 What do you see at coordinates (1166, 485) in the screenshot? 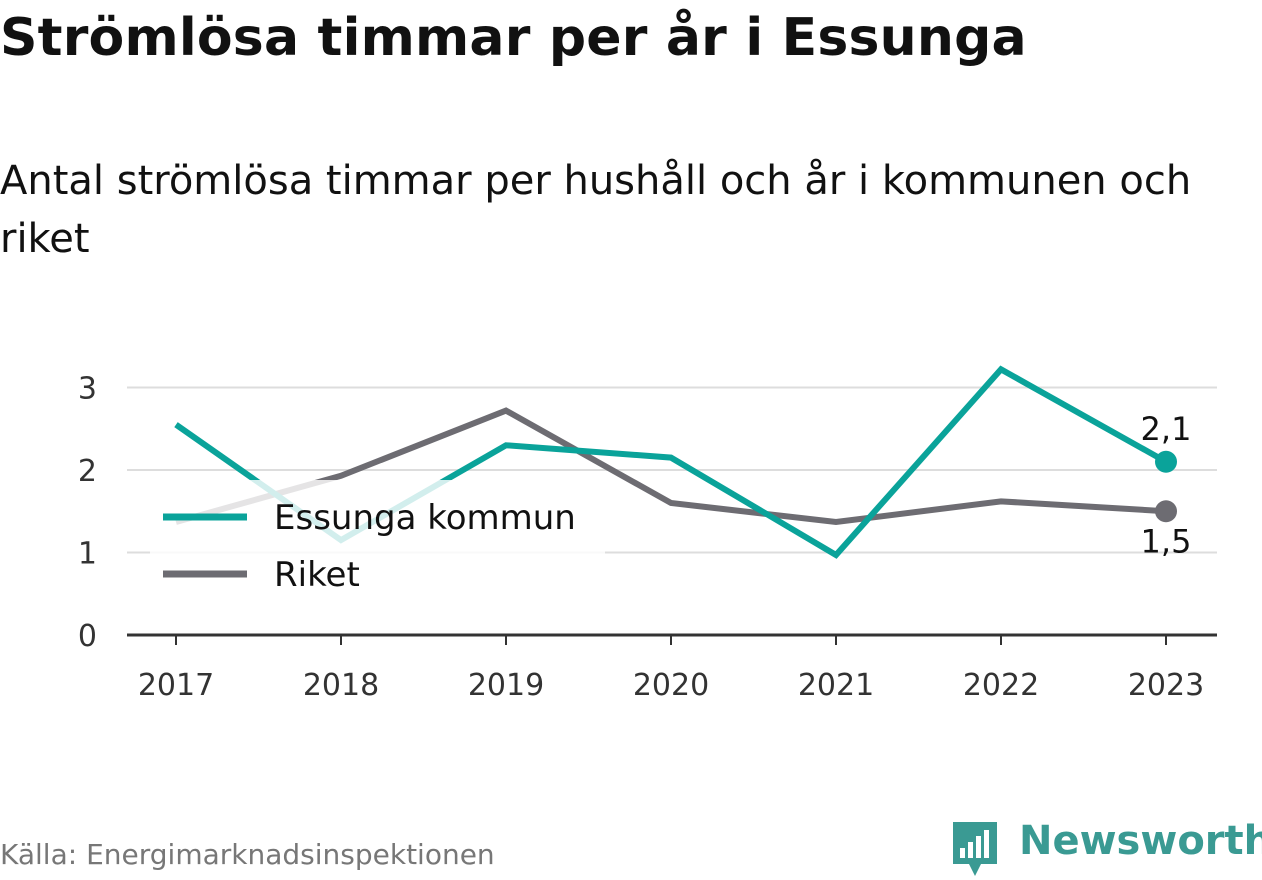
I see `end-labels: 2,1 1,5` at bounding box center [1166, 485].